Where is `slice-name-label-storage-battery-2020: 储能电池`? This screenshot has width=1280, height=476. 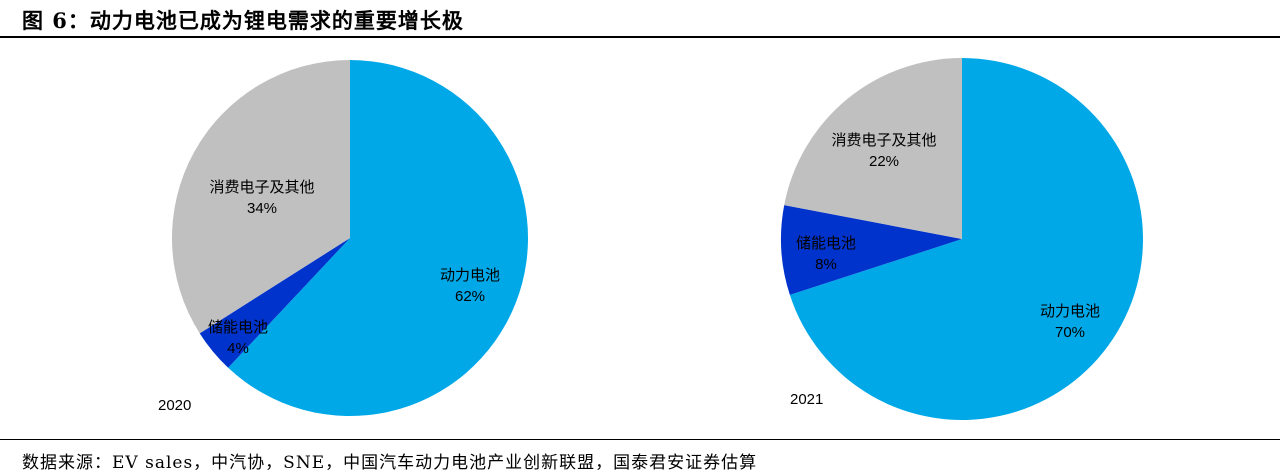
slice-name-label-storage-battery-2020: 储能电池 is located at coordinates (238, 327).